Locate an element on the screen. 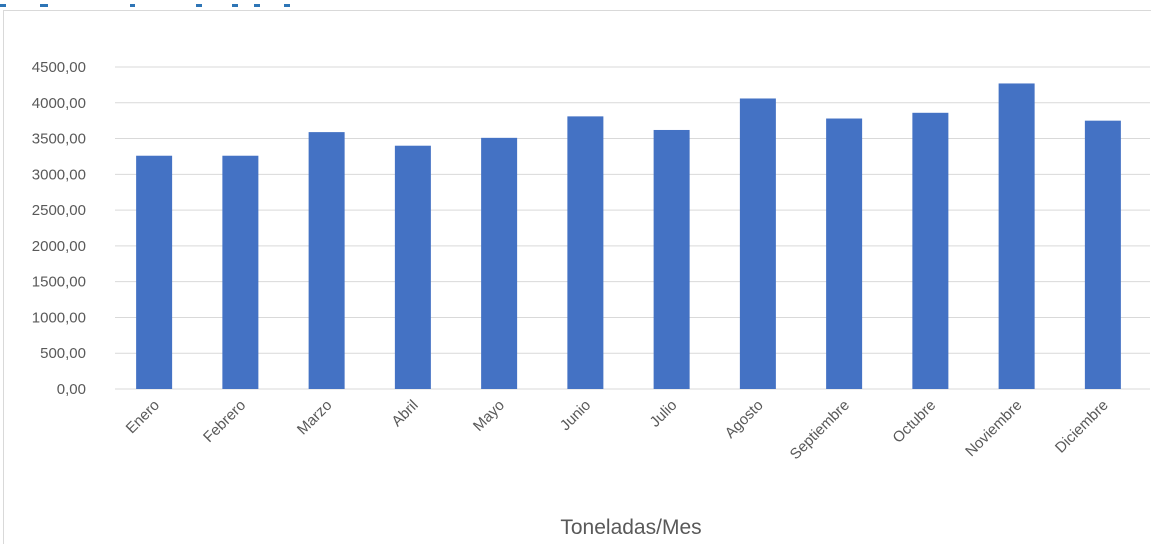  y-tick-label: 1500,00 is located at coordinates (59, 282).